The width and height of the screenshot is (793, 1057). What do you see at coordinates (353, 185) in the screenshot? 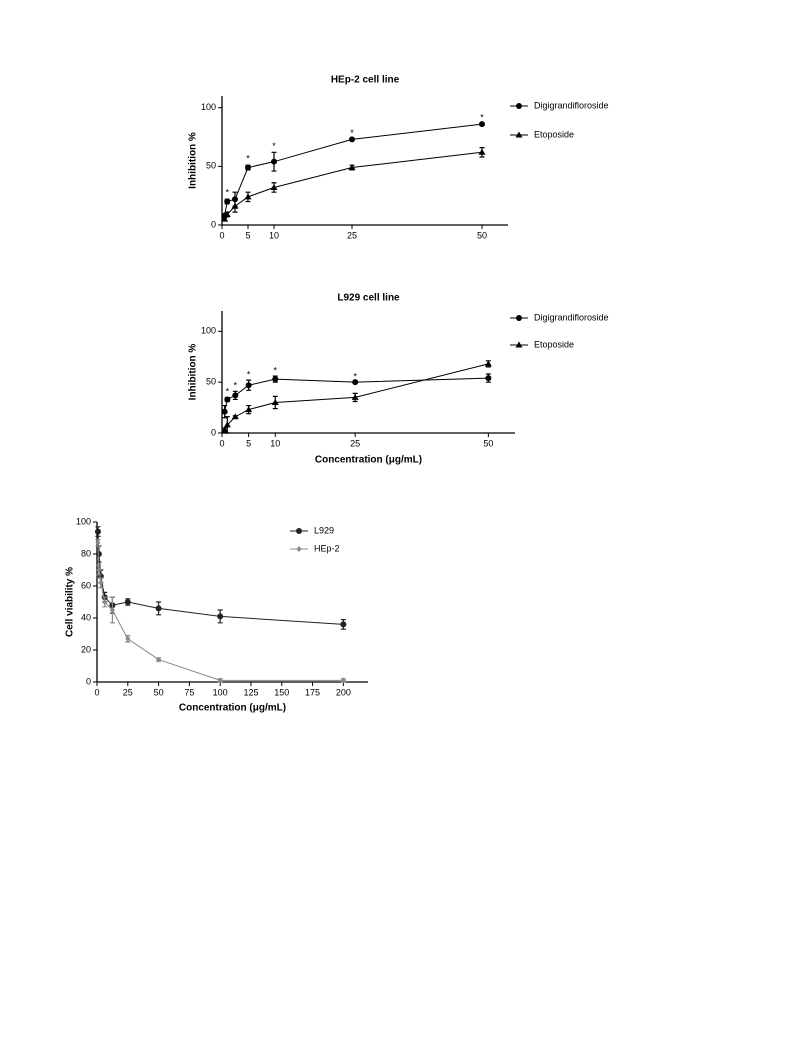
I see `series-line` at bounding box center [353, 185].